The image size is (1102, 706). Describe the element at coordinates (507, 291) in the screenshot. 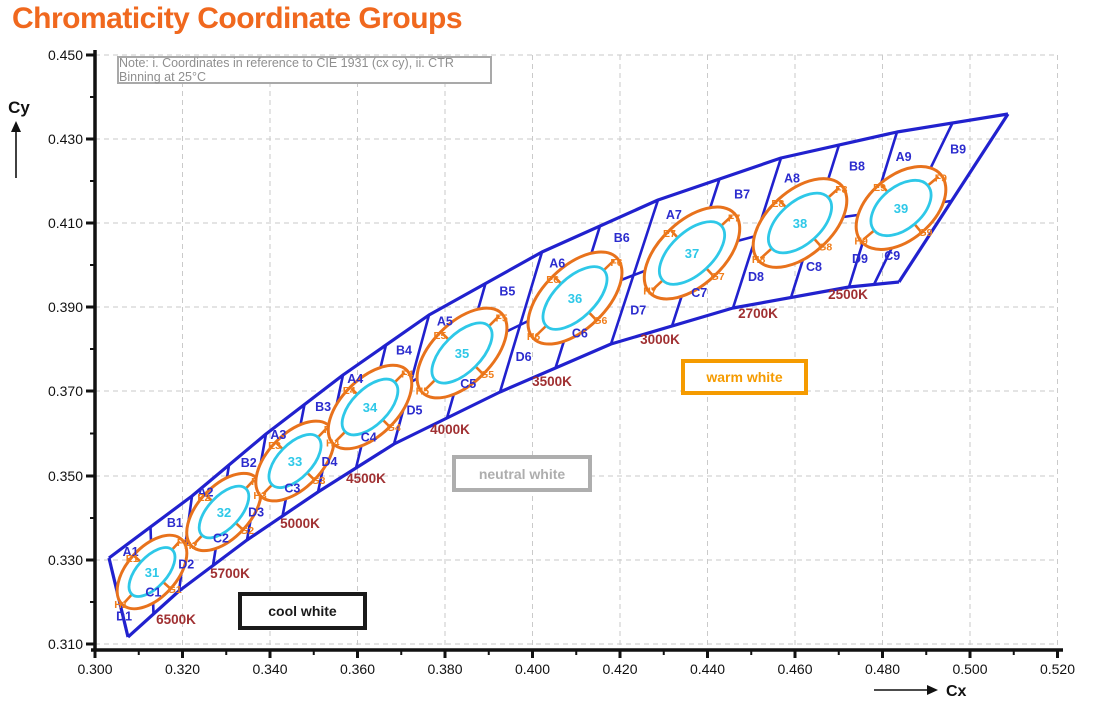

I see `quad-label: B5` at that location.